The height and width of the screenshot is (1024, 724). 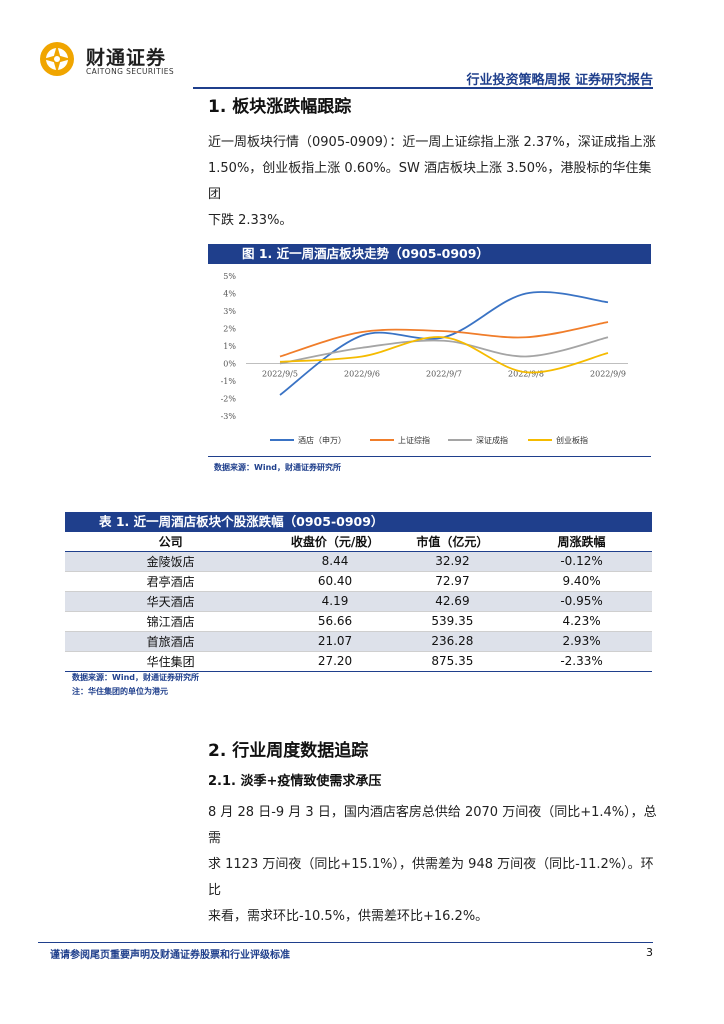 What do you see at coordinates (229, 311) in the screenshot?
I see `y-tick-label: 3%` at bounding box center [229, 311].